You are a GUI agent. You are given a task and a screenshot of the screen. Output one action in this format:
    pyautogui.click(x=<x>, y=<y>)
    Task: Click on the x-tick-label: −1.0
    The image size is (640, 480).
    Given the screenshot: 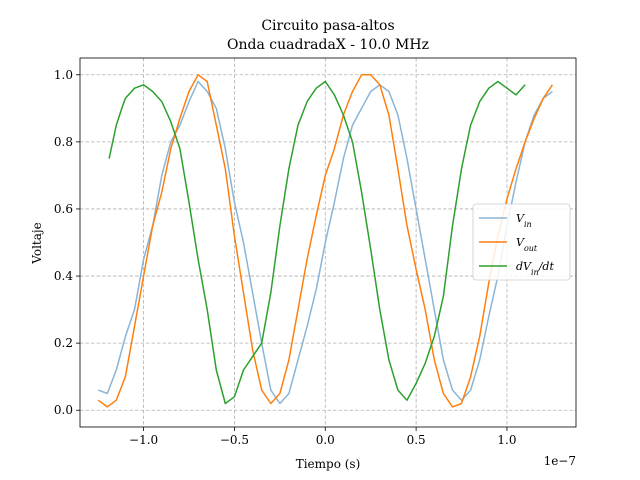 What is the action you would take?
    pyautogui.click(x=143, y=440)
    